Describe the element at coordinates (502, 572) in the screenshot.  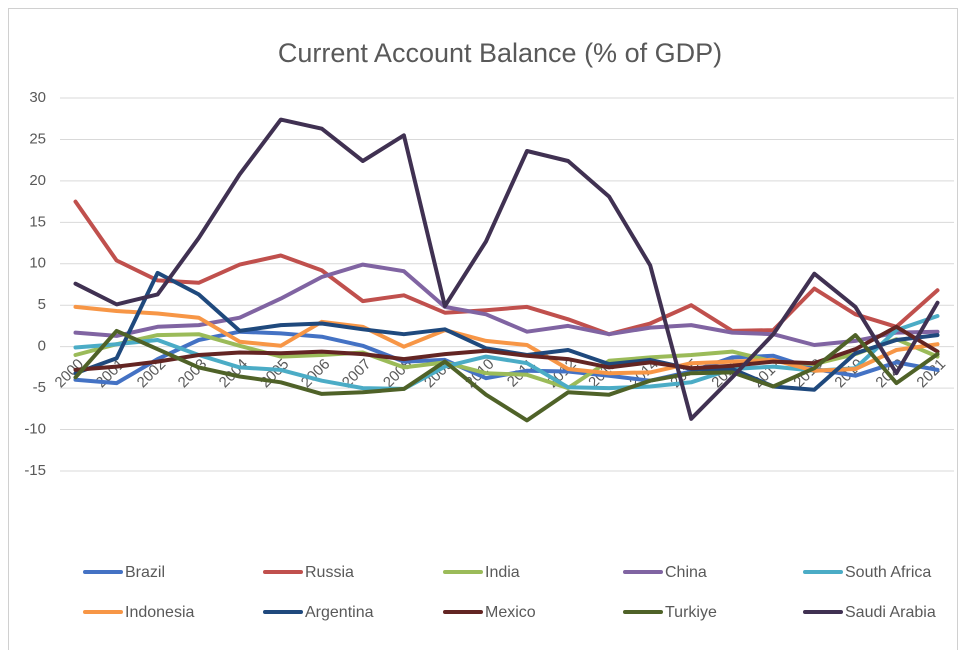
I see `legend-label: India` at that location.